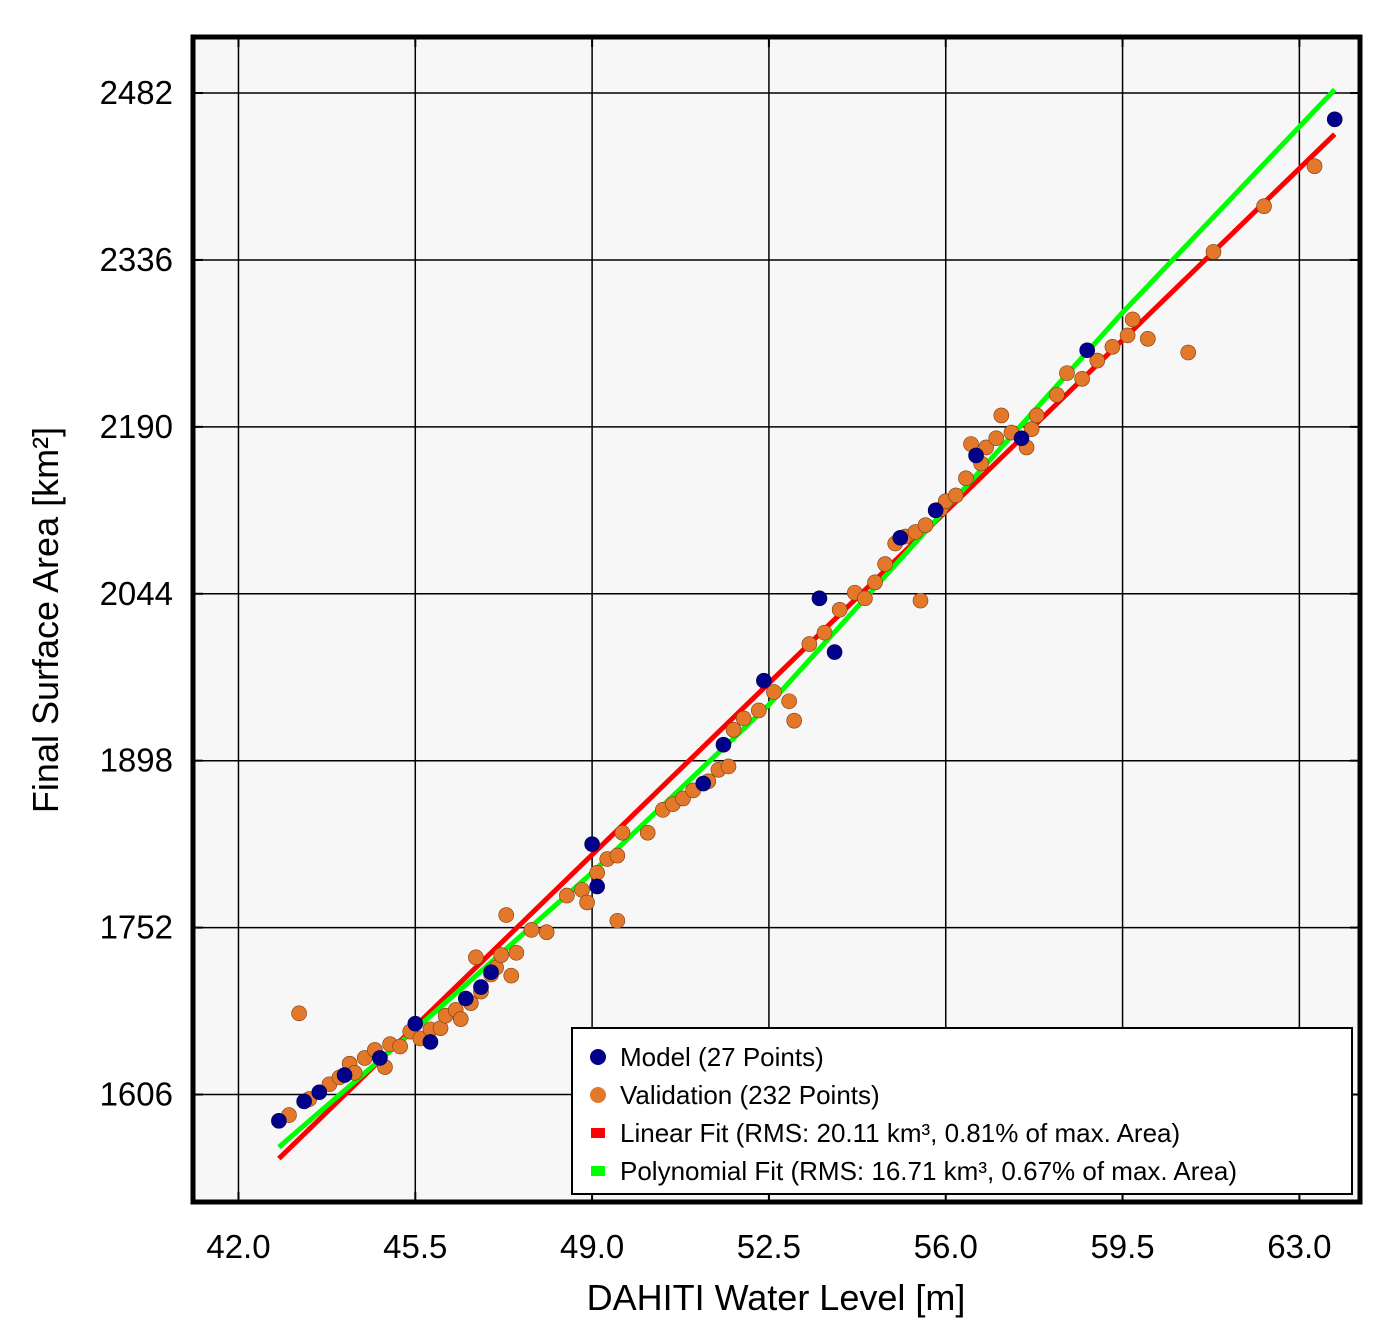  Describe the element at coordinates (722, 1057) in the screenshot. I see `legend-label: Model (27 Points)` at that location.